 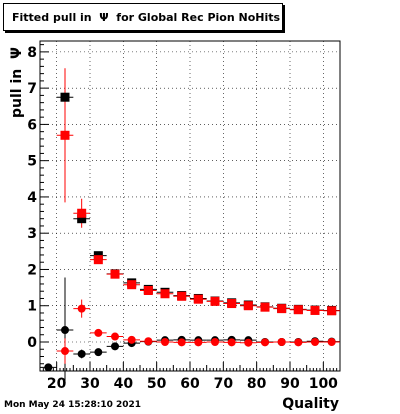 What do you see at coordinates (257, 384) in the screenshot?
I see `x-tick-label: 80` at bounding box center [257, 384].